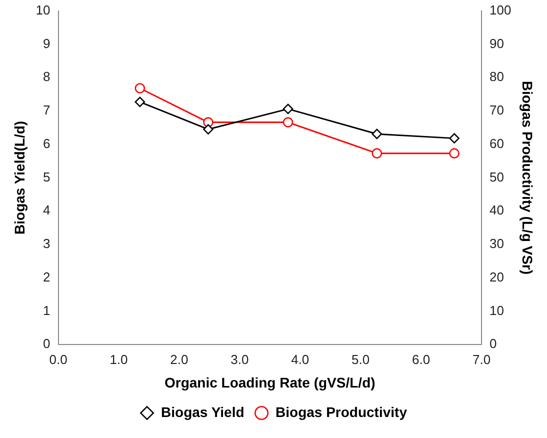  Describe the element at coordinates (497, 244) in the screenshot. I see `y2-tick-label: 30` at that location.